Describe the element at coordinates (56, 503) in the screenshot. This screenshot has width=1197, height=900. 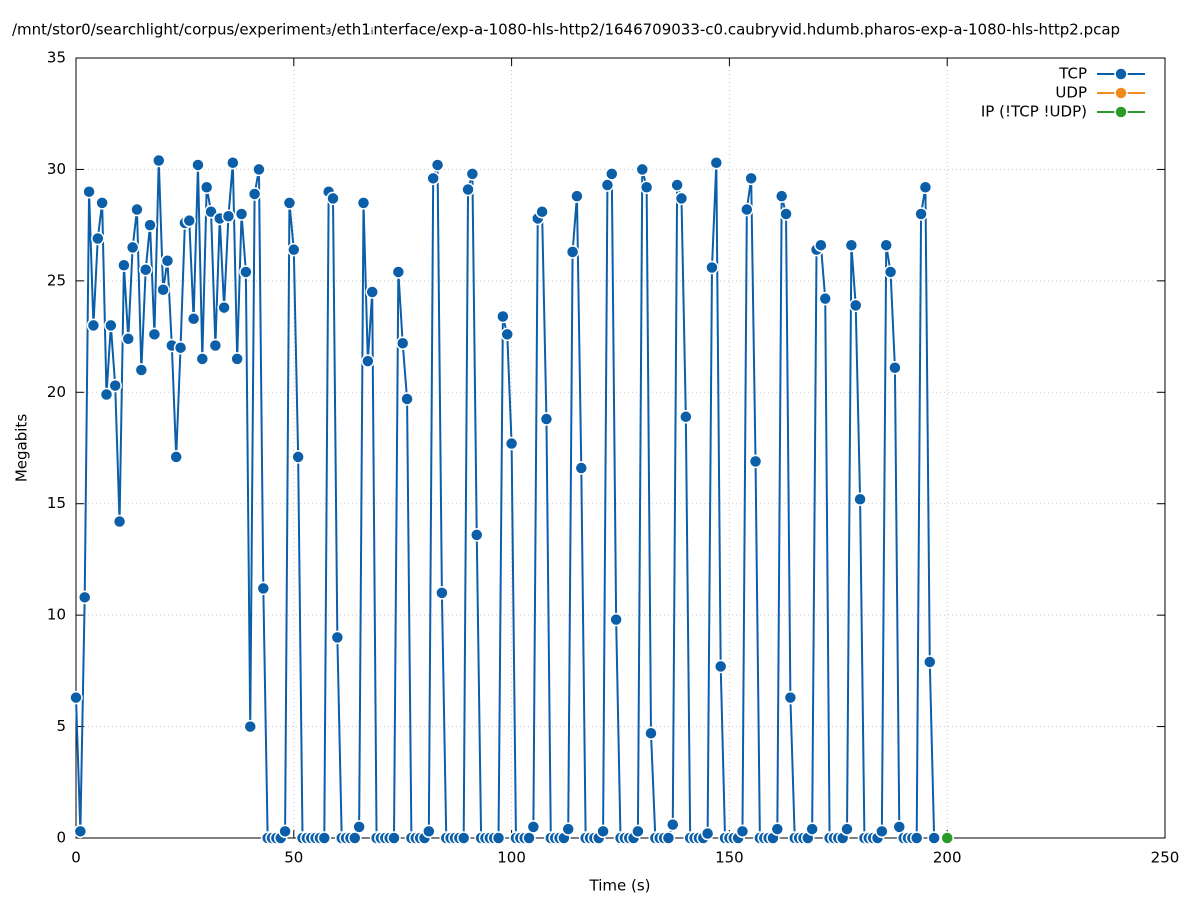
I see `y-tick-label: 15` at that location.